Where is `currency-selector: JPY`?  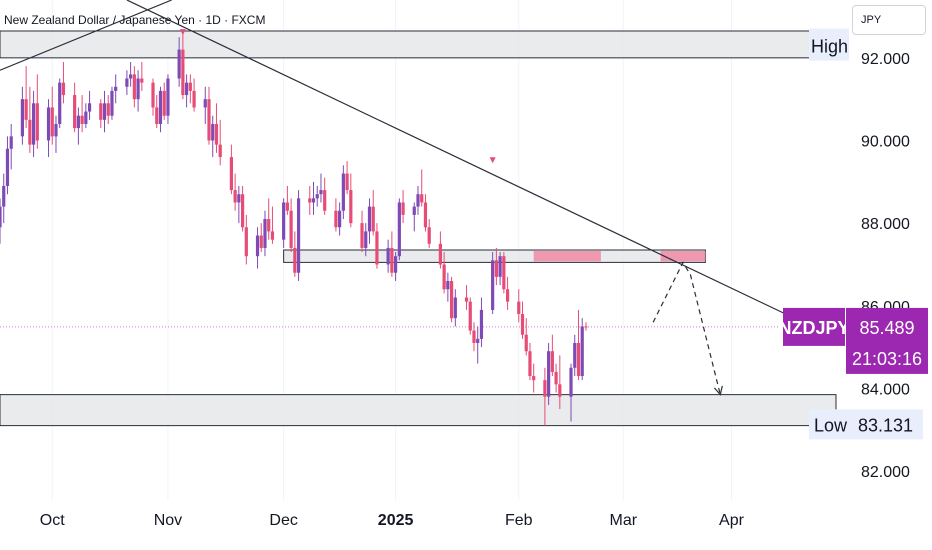 currency-selector: JPY is located at coordinates (889, 20).